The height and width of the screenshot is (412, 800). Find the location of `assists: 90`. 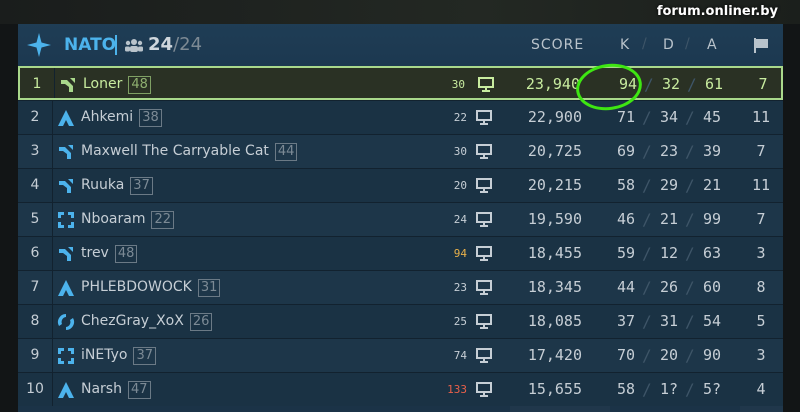

assists: 90 is located at coordinates (712, 355).